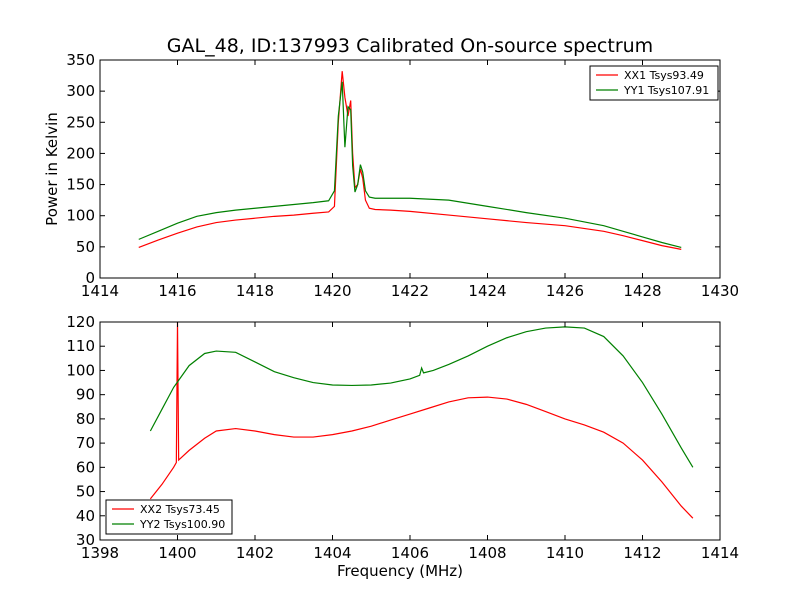 The image size is (800, 600). What do you see at coordinates (720, 291) in the screenshot?
I see `x-tick-label: 1430` at bounding box center [720, 291].